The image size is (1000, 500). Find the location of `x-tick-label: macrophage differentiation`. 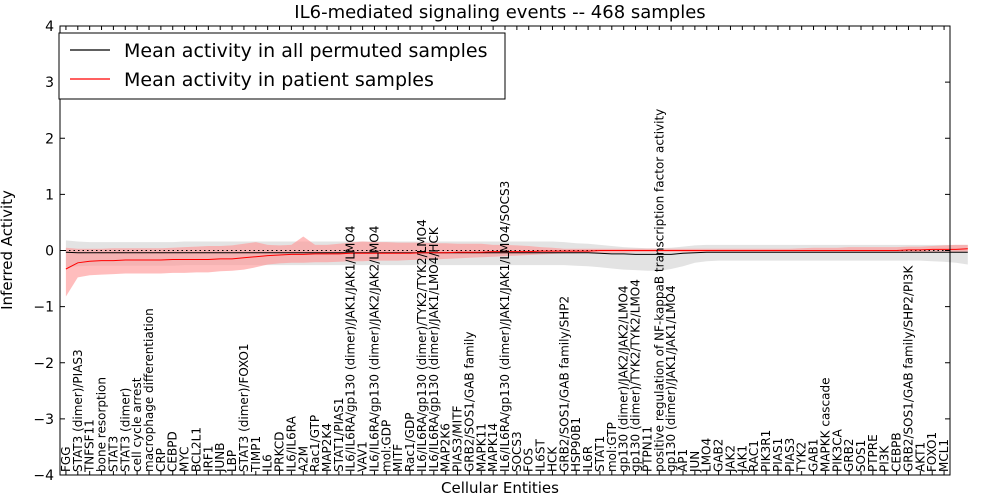

x-tick-label: macrophage differentiation is located at coordinates (149, 390).